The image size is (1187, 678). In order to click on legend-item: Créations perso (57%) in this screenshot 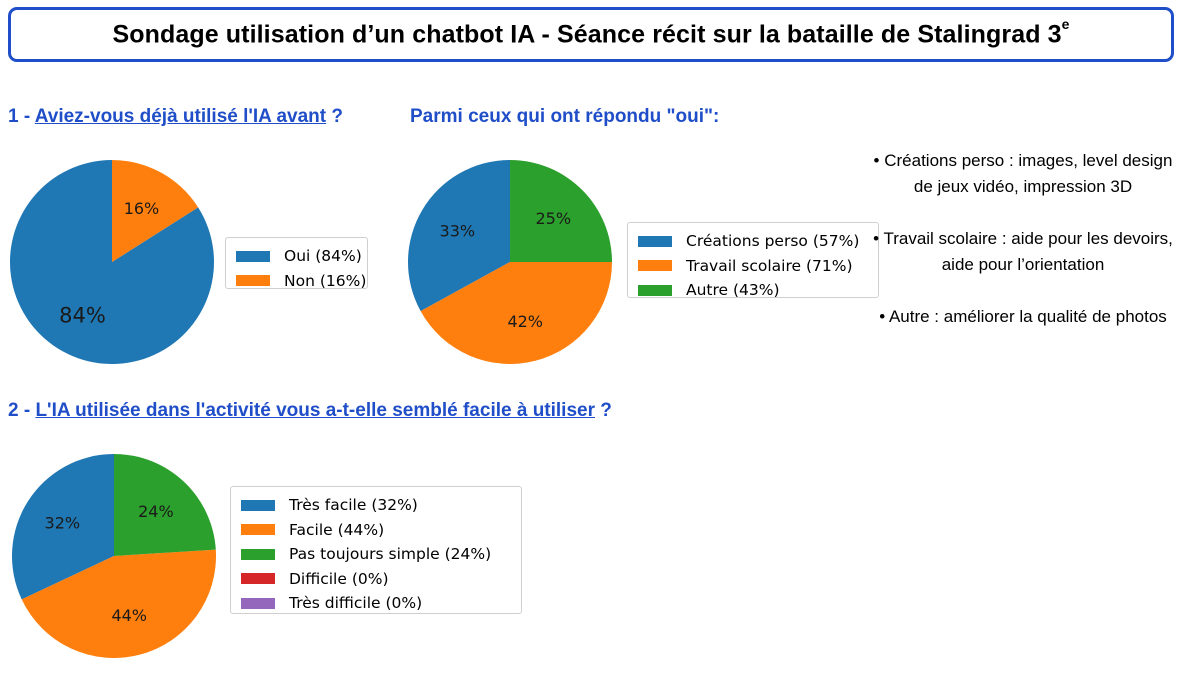, I will do `click(753, 241)`.